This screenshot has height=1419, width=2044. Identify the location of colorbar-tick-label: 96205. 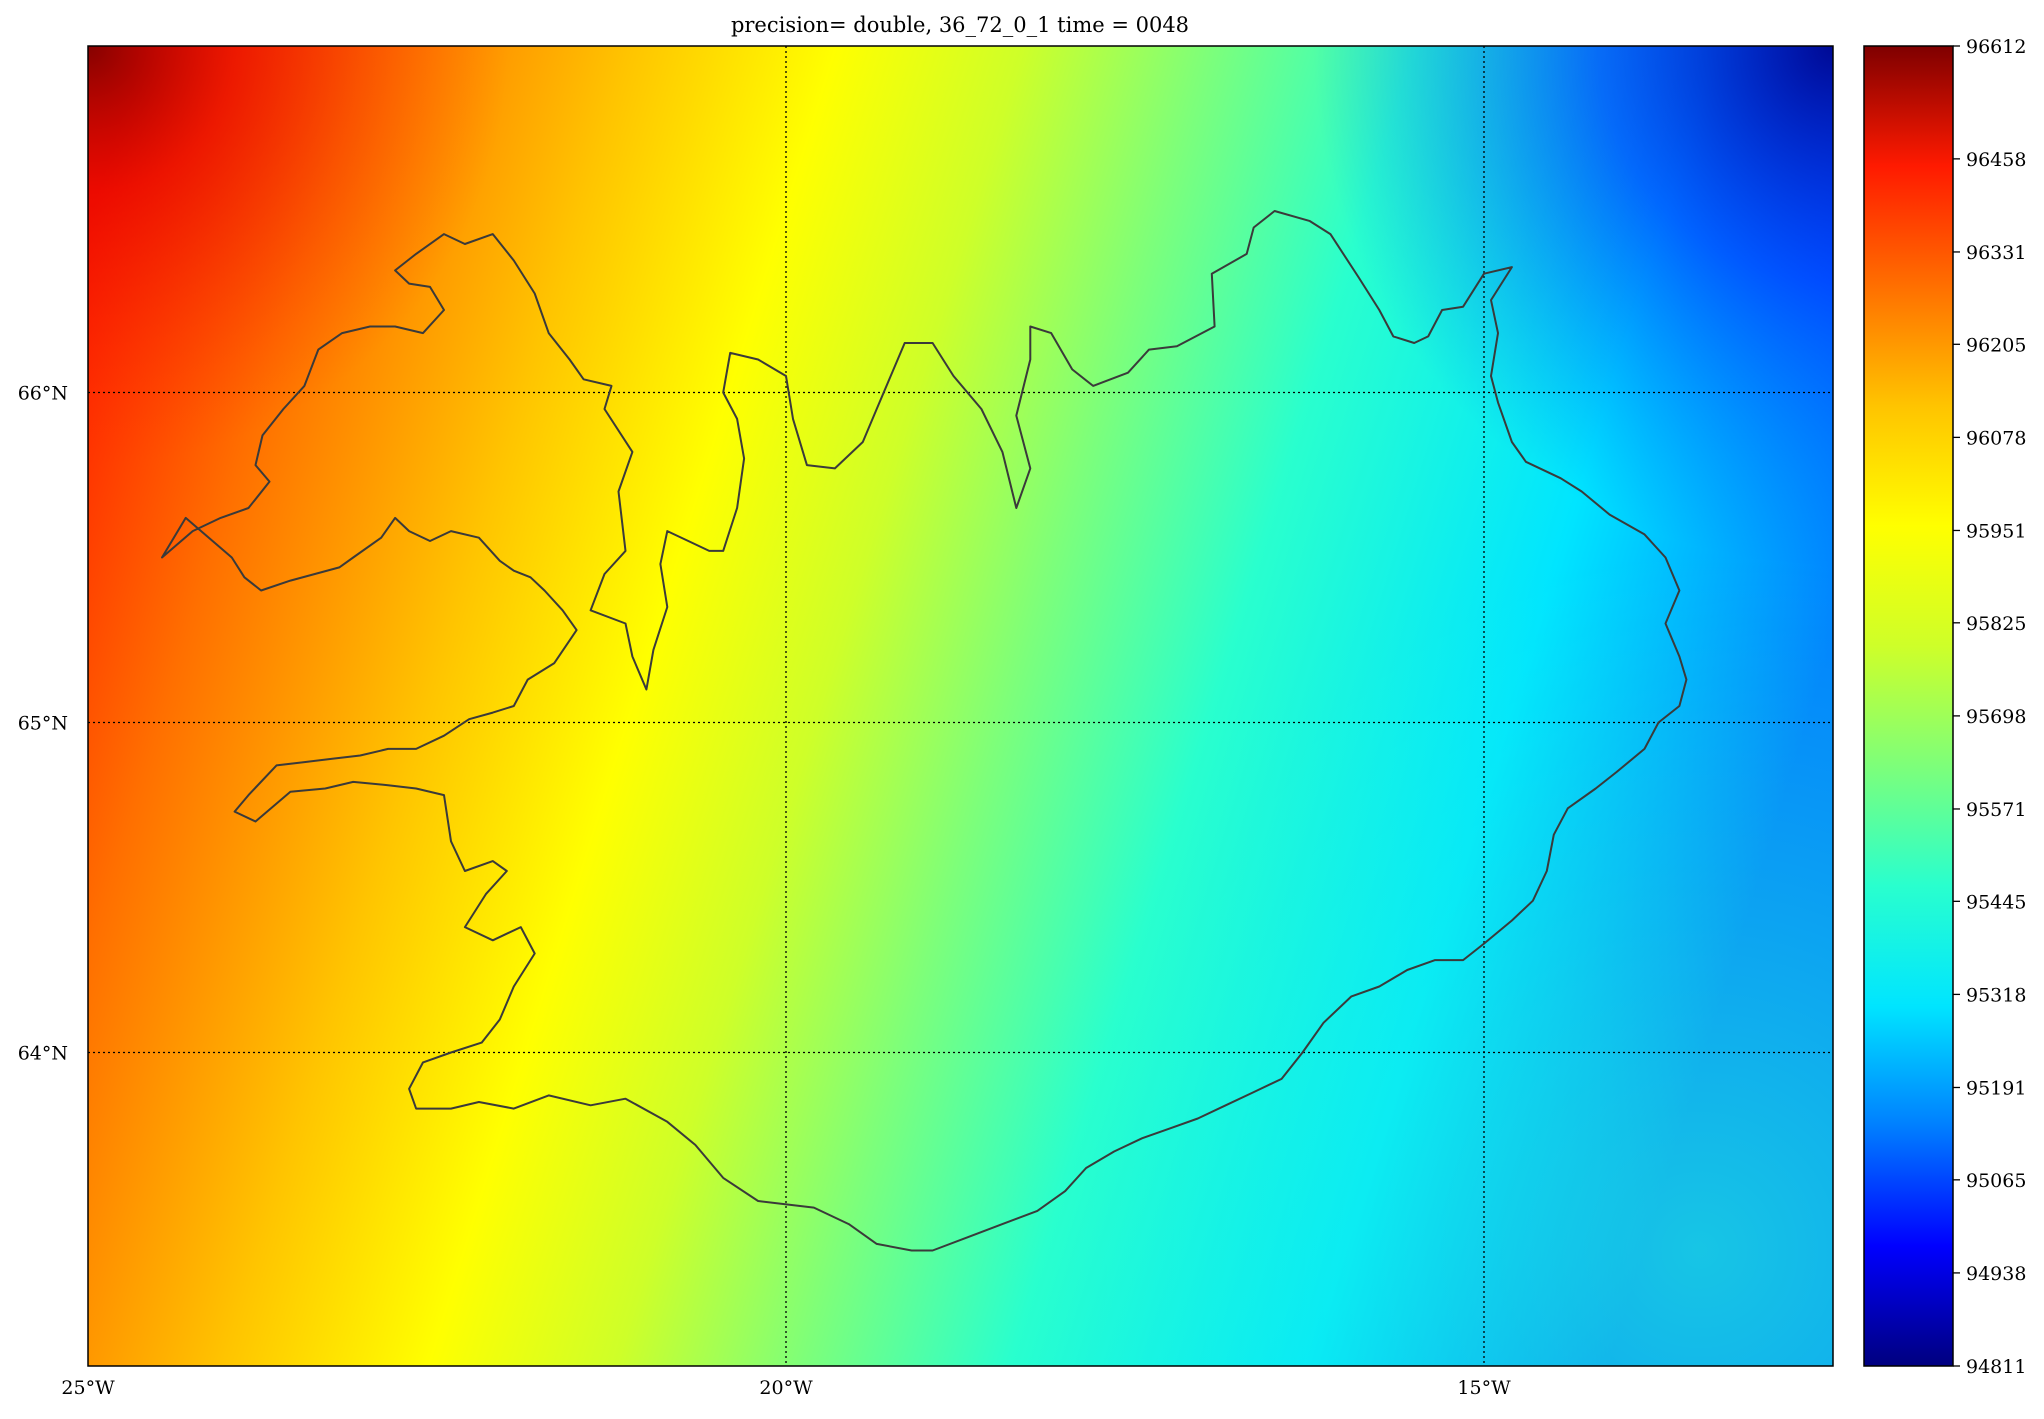
(1996, 345).